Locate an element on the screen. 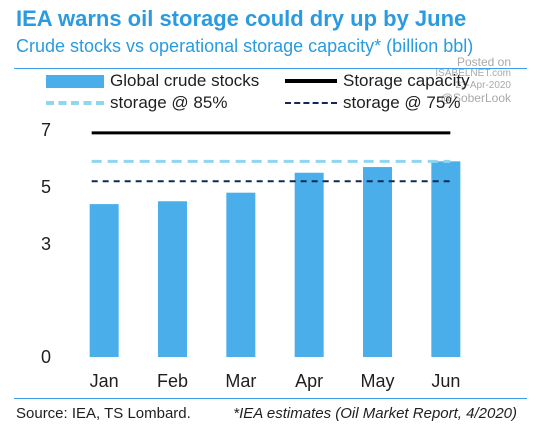 This screenshot has height=438, width=541. y-tick-label: 7 is located at coordinates (46, 130).